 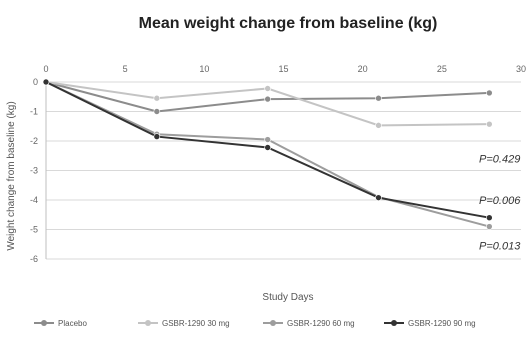 What do you see at coordinates (521, 69) in the screenshot?
I see `x-tick-label-6: 30` at bounding box center [521, 69].